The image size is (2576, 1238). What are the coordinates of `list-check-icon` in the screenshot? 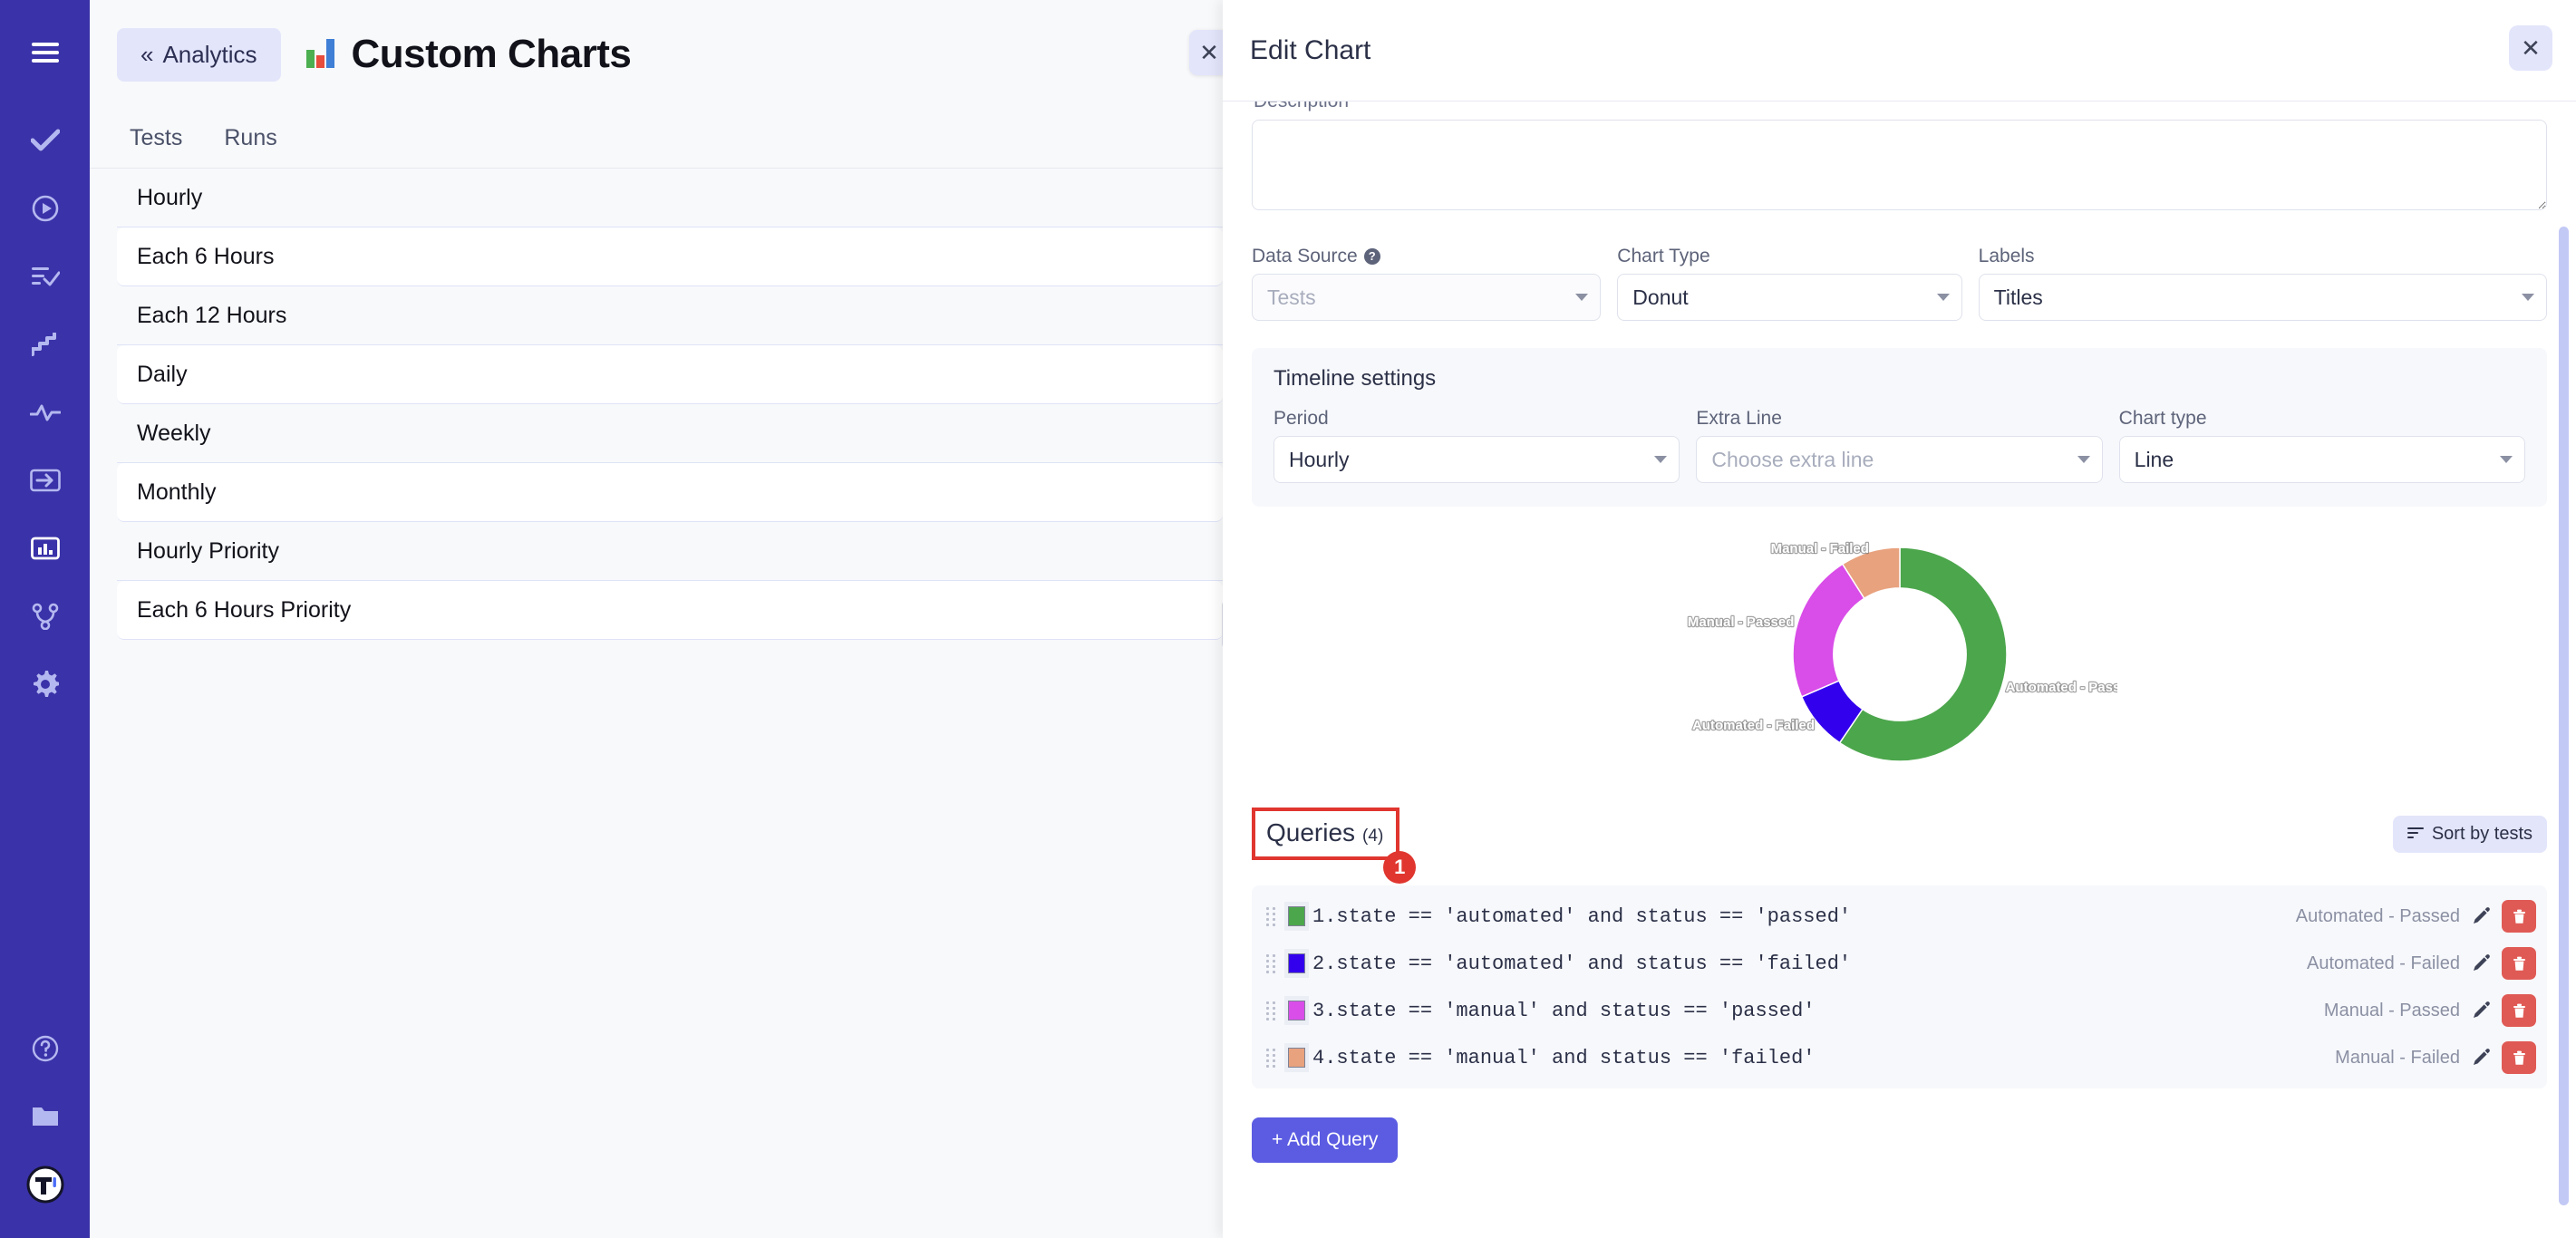 It's located at (45, 276).